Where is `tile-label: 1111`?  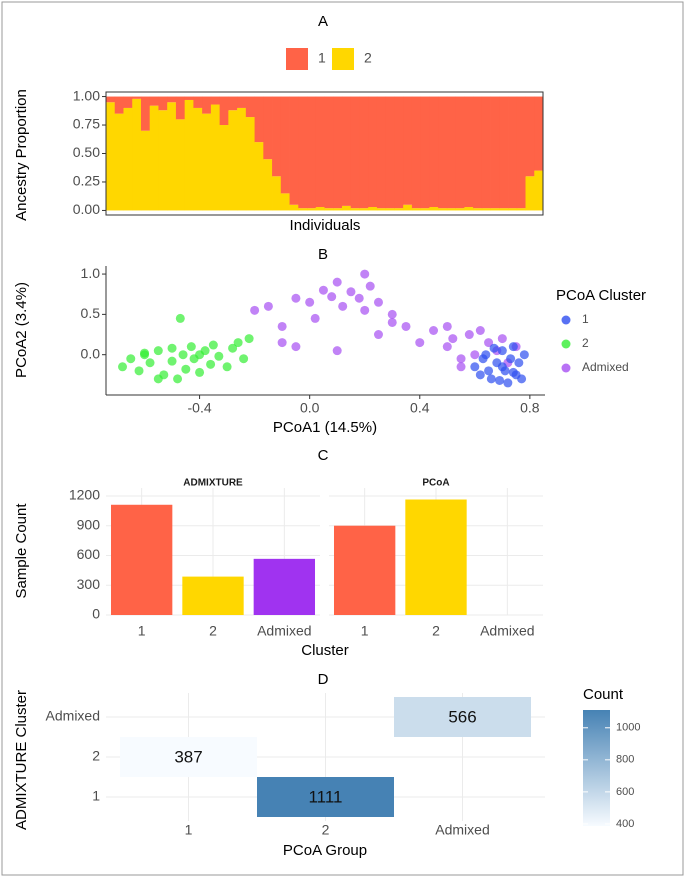 tile-label: 1111 is located at coordinates (325, 796).